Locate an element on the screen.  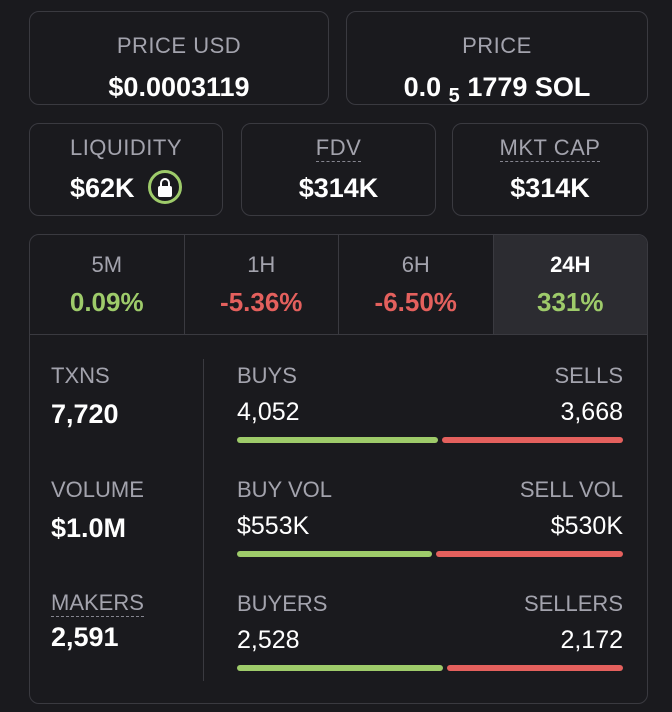
liquidity-card: LIQUIDITY $62K is located at coordinates (126, 169).